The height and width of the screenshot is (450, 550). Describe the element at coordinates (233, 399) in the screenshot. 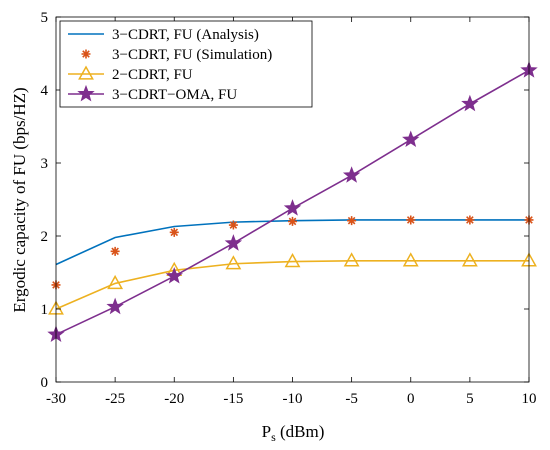

I see `x-tick-label: -15` at that location.